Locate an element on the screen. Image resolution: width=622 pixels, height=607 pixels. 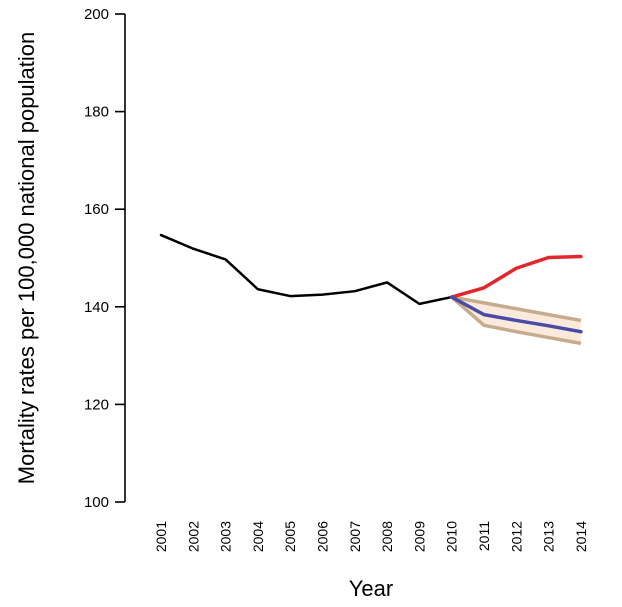
y-ticks: 100 120 140 160 180 200 is located at coordinates (104, 258).